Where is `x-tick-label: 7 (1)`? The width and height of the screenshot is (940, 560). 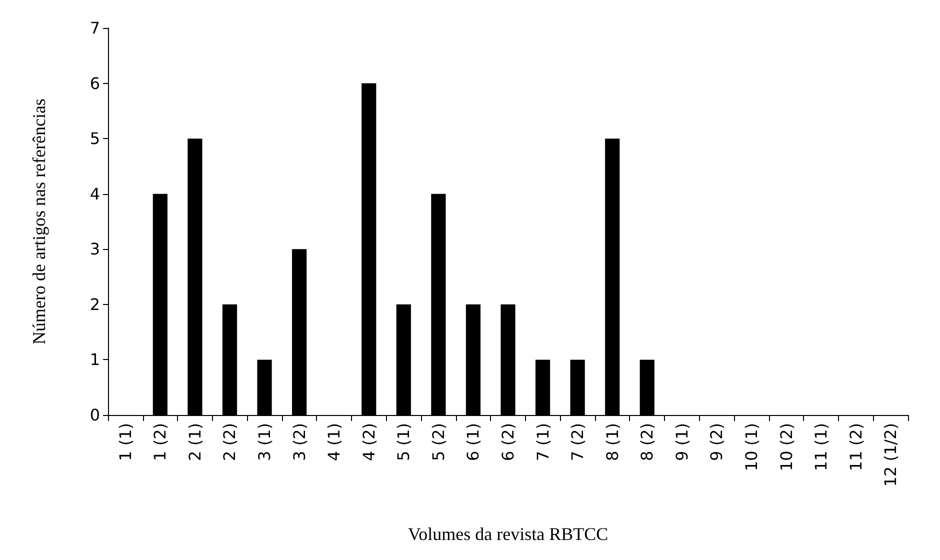 x-tick-label: 7 (1) is located at coordinates (542, 442).